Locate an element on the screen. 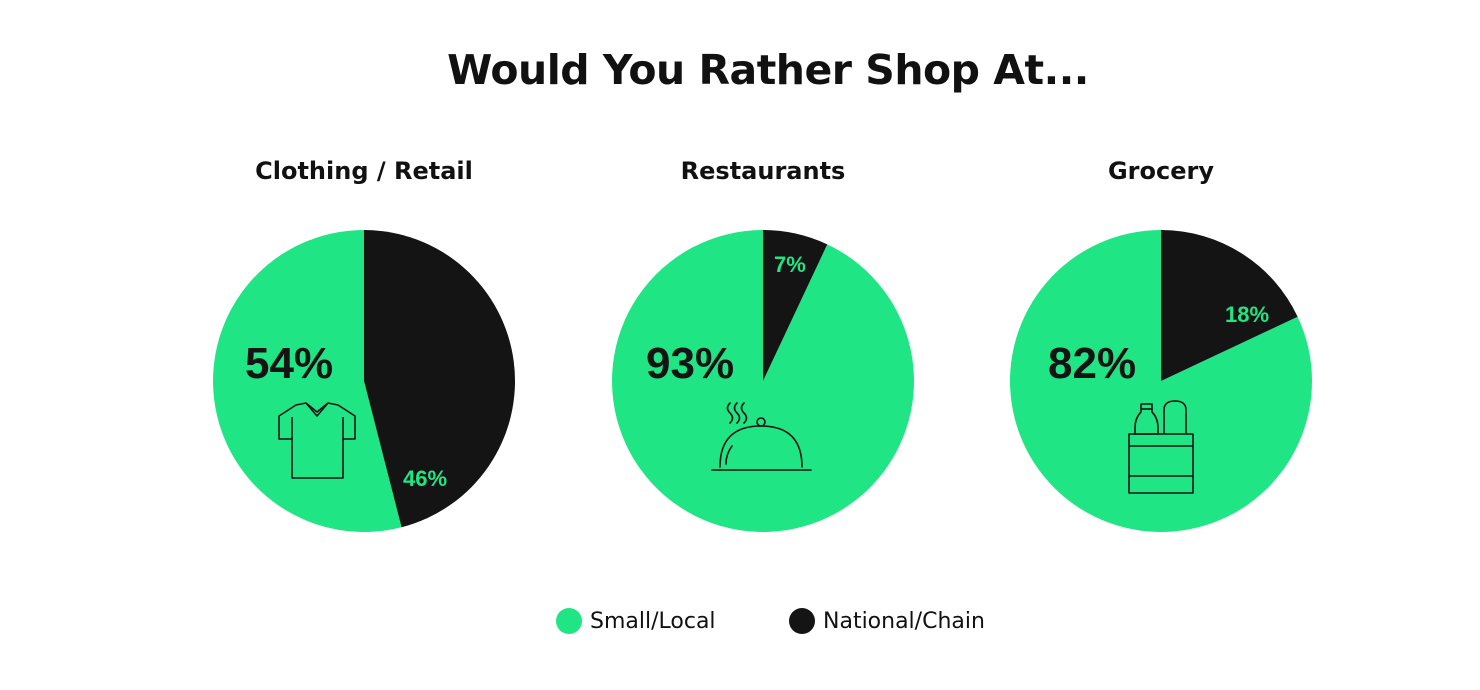 The width and height of the screenshot is (1480, 690). slice-label-small-local: 82% is located at coordinates (1092, 363).